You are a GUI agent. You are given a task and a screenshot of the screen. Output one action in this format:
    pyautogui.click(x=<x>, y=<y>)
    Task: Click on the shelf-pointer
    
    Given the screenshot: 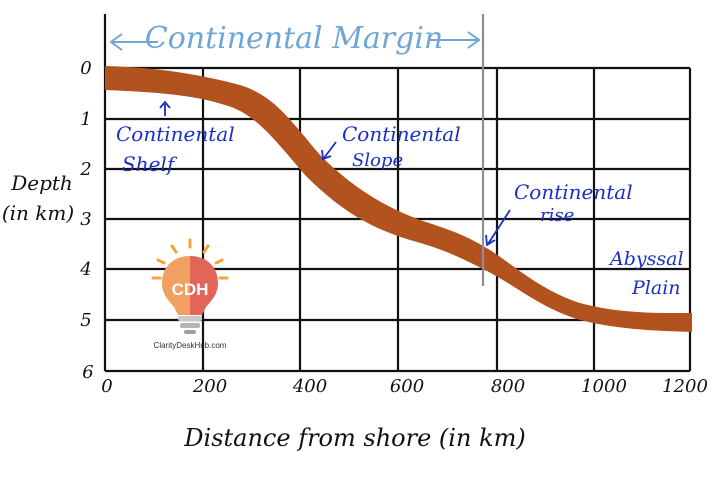 What is the action you would take?
    pyautogui.click(x=165, y=108)
    